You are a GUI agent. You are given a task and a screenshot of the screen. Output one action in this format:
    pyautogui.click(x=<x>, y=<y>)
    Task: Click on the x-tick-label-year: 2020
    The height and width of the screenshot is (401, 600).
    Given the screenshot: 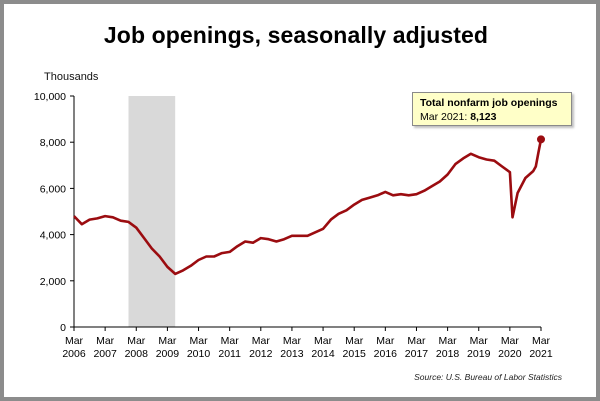 What is the action you would take?
    pyautogui.click(x=510, y=354)
    